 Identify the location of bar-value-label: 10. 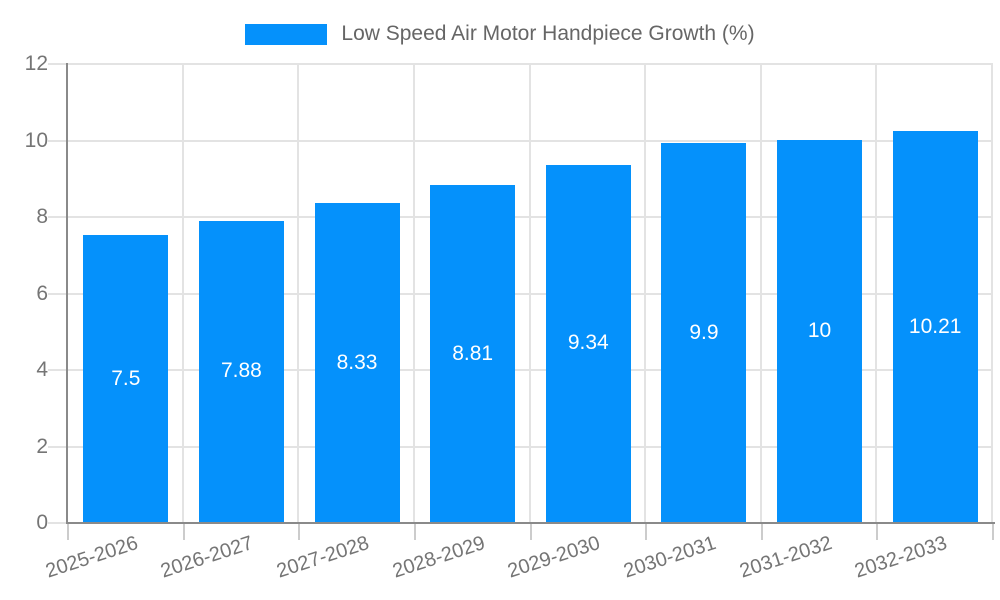
(819, 330).